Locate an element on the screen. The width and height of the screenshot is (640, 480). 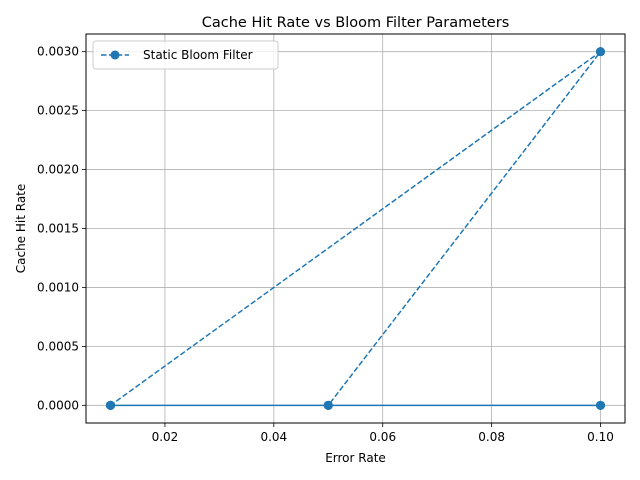
y-tick-label: 0.0010 is located at coordinates (58, 287).